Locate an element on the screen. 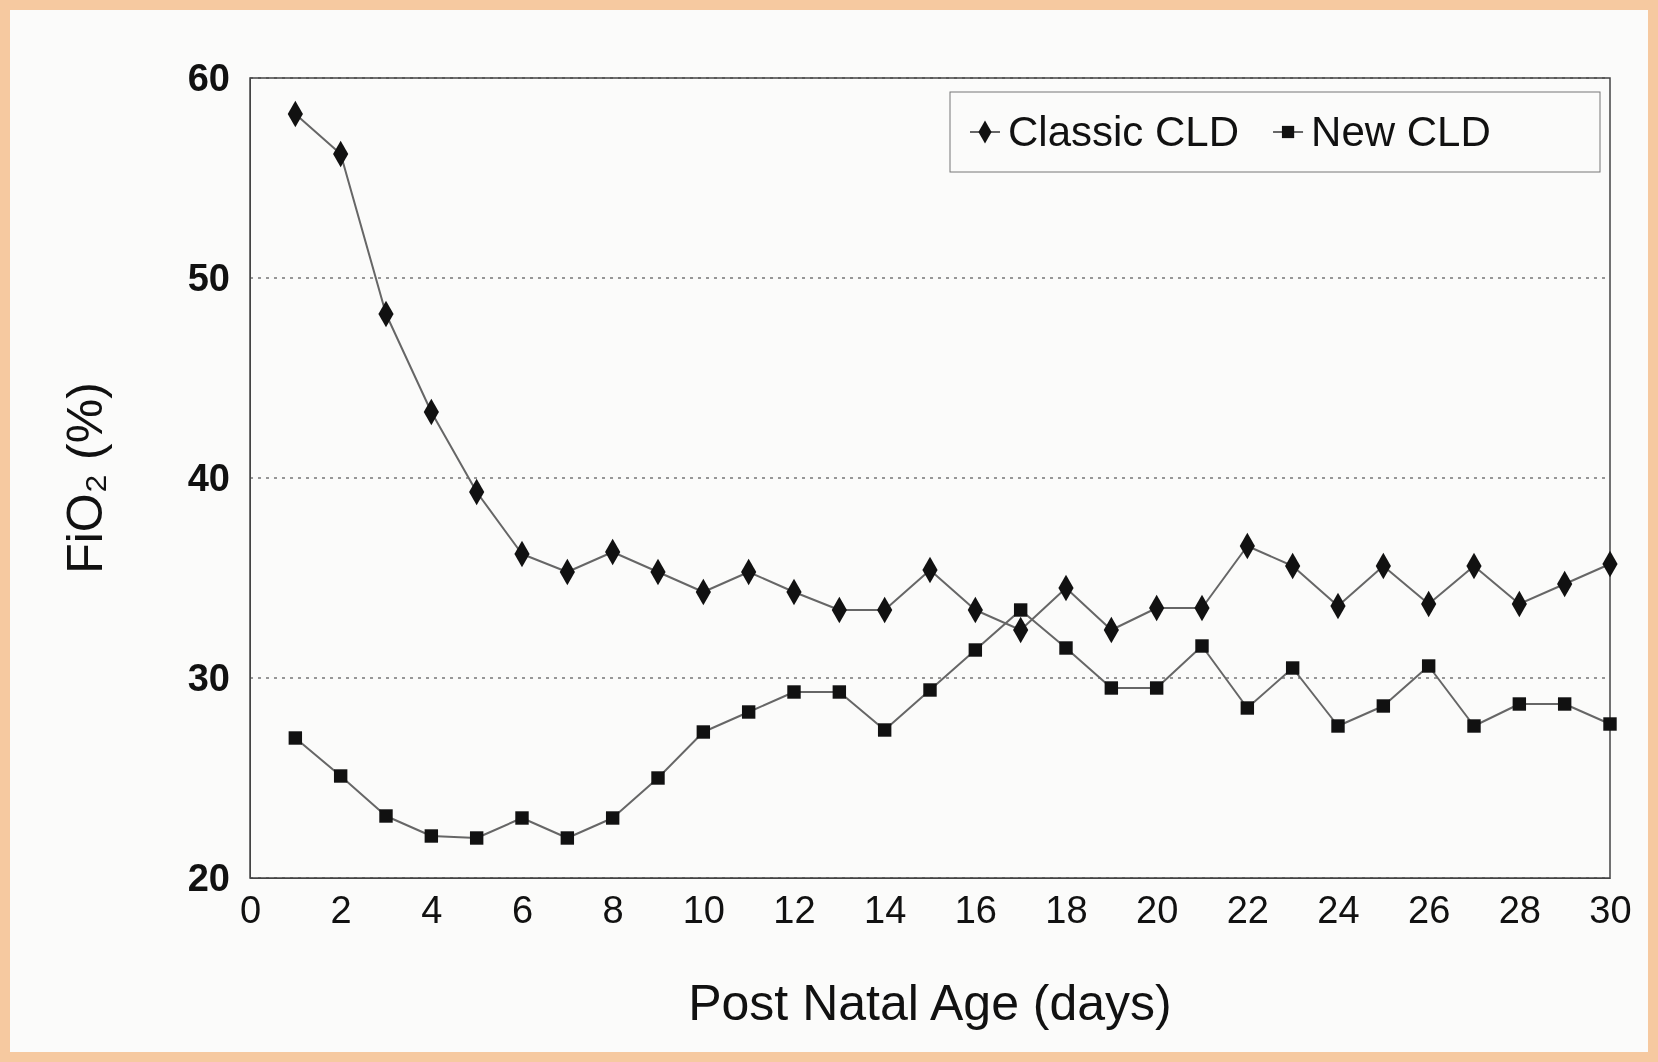 The image size is (1658, 1062). x-tick-label: 8 is located at coordinates (613, 909).